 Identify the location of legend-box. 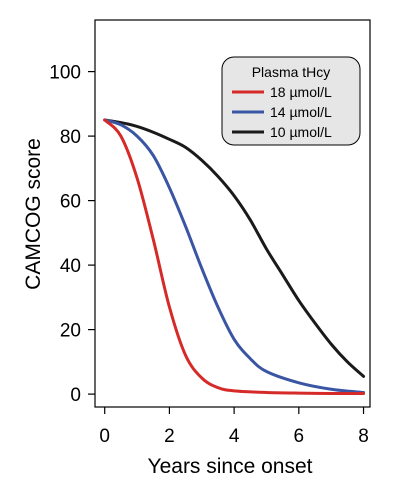
(291, 101).